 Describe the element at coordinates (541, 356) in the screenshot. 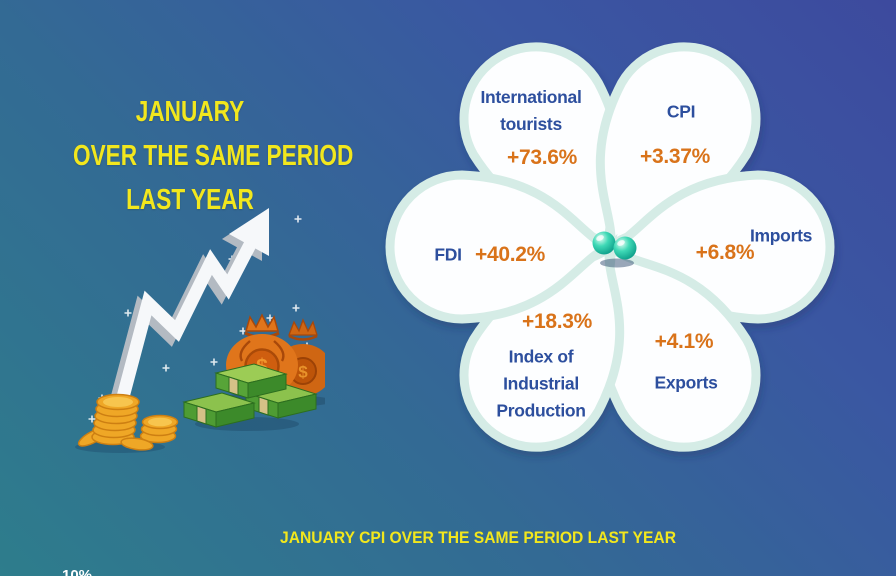

I see `label-line: Index of` at that location.